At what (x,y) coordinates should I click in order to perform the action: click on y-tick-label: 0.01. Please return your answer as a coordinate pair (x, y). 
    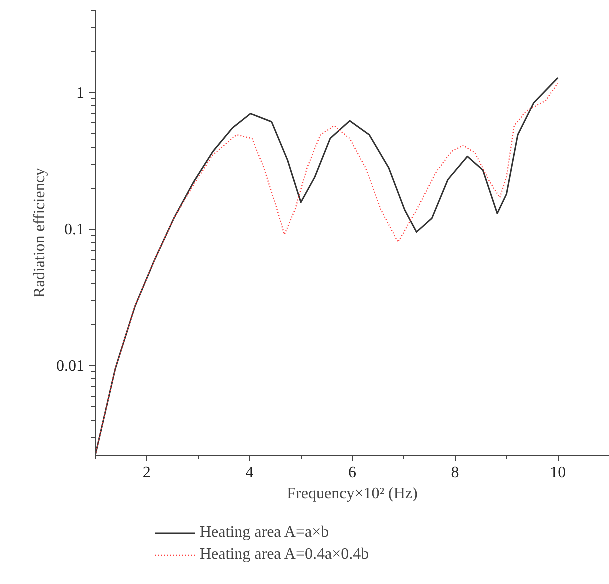
    Looking at the image, I should click on (70, 367).